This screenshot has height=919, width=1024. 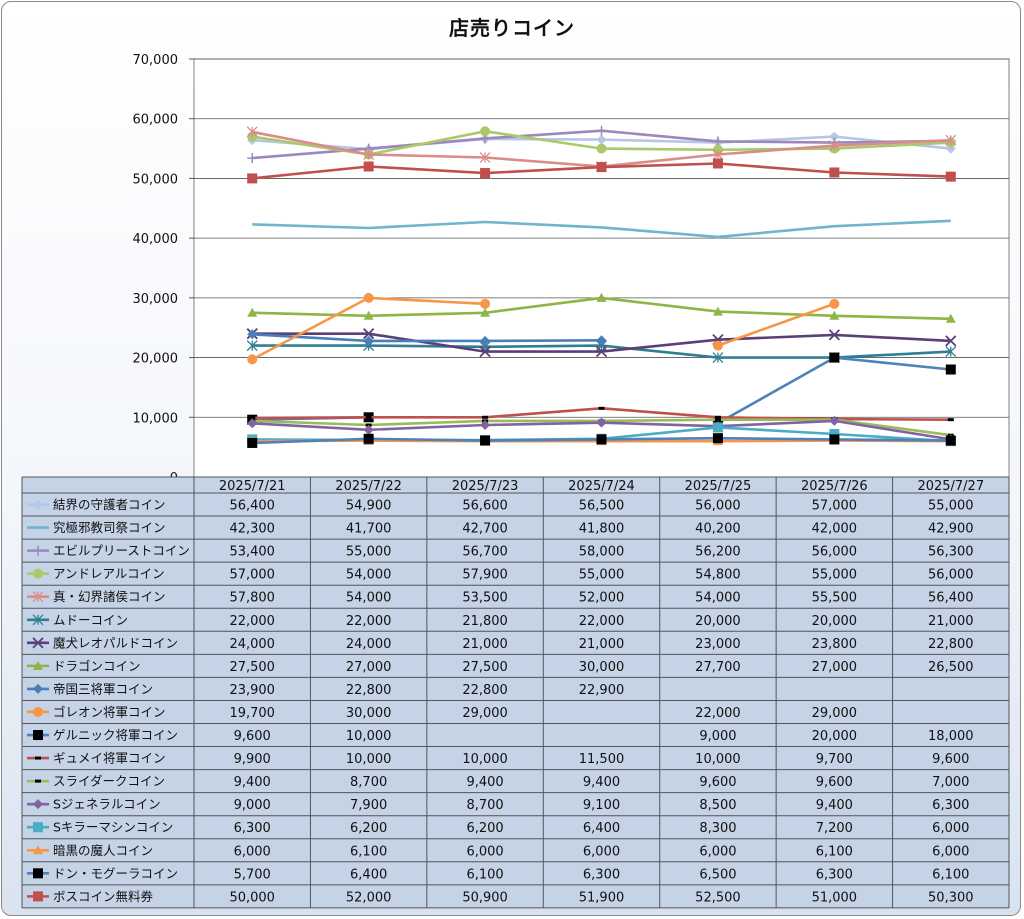 I want to click on y-tick-label: 60,000, so click(x=156, y=120).